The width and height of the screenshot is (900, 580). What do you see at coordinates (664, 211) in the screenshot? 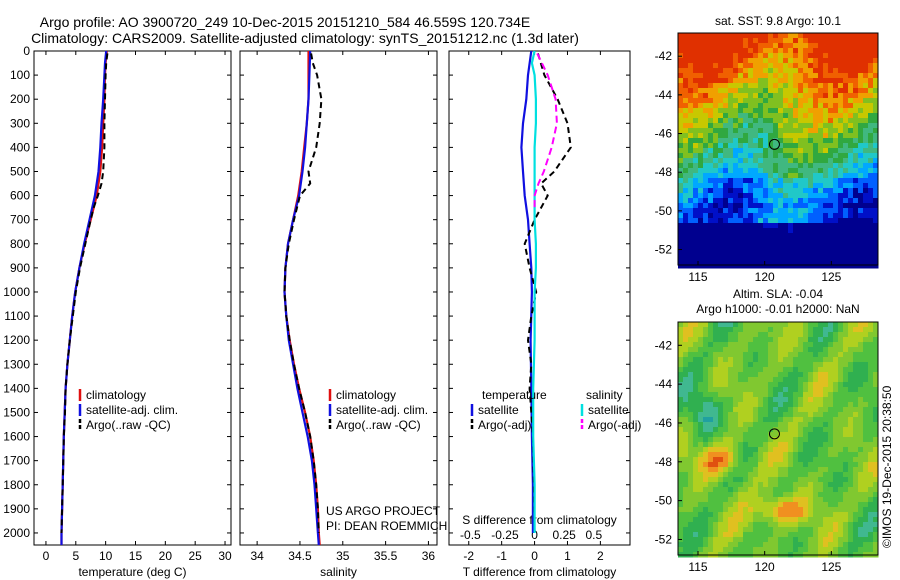
I see `map-y-tick-label: -50` at bounding box center [664, 211].